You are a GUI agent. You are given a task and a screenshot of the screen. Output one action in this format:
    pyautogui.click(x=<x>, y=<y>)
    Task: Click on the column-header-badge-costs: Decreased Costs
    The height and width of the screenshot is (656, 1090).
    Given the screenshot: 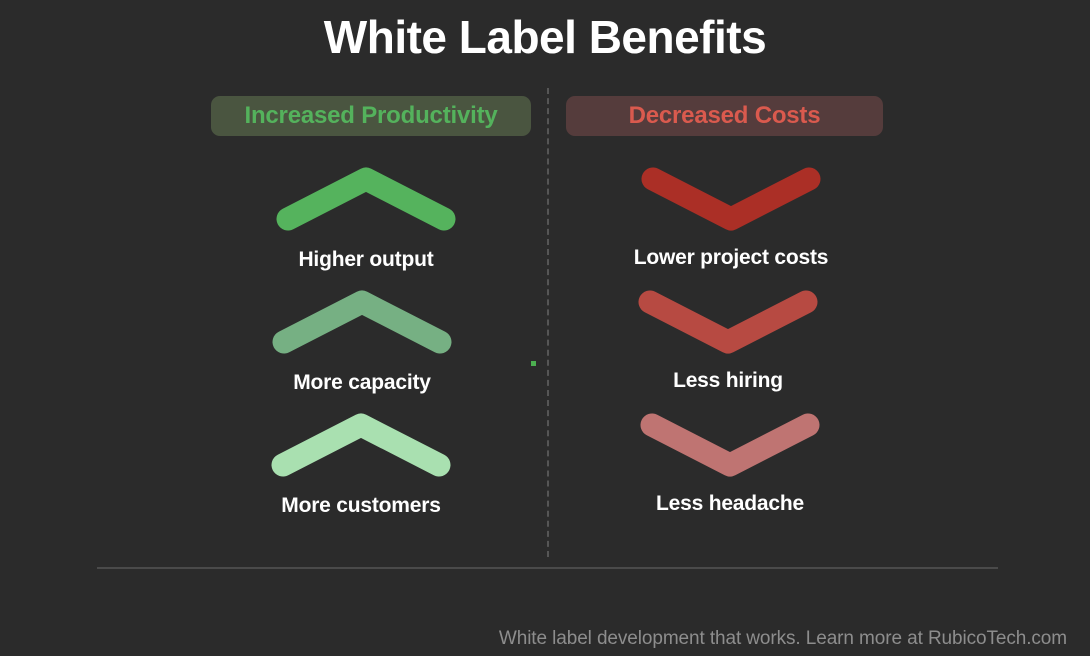 What is the action you would take?
    pyautogui.click(x=724, y=116)
    